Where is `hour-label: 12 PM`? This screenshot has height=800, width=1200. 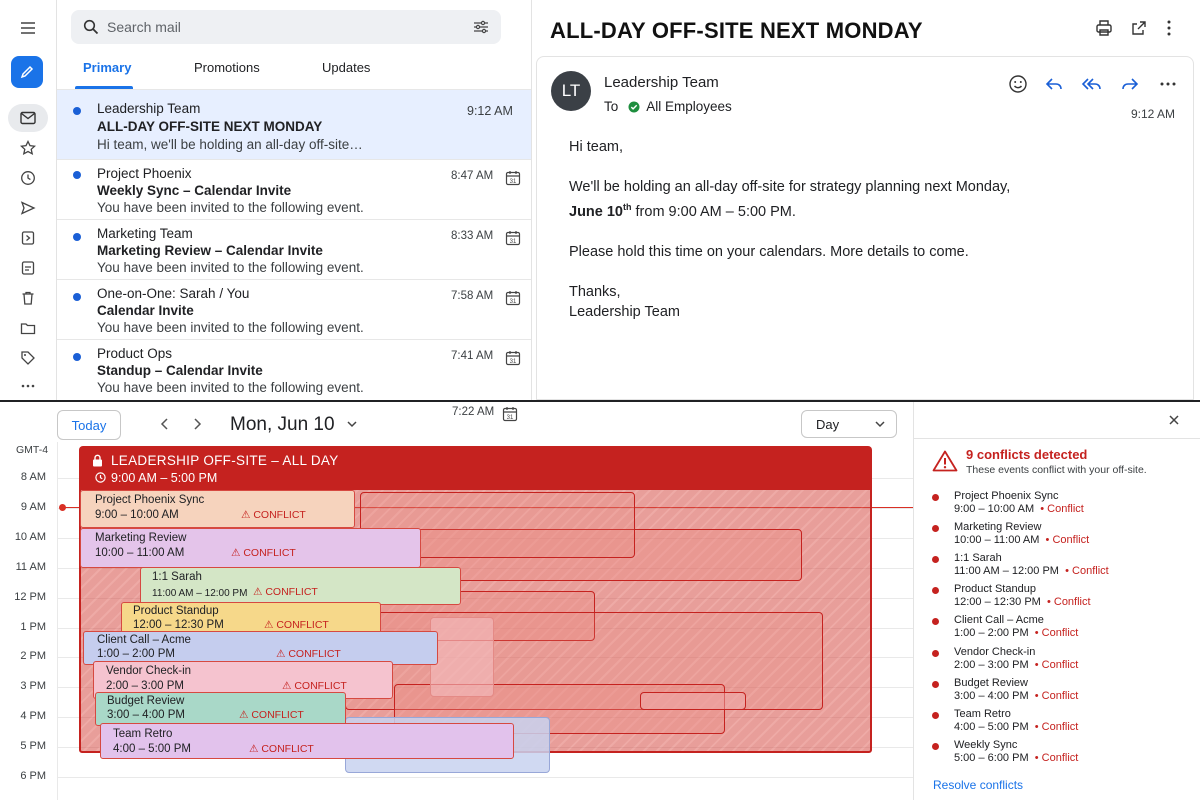 hour-label: 12 PM is located at coordinates (30, 596).